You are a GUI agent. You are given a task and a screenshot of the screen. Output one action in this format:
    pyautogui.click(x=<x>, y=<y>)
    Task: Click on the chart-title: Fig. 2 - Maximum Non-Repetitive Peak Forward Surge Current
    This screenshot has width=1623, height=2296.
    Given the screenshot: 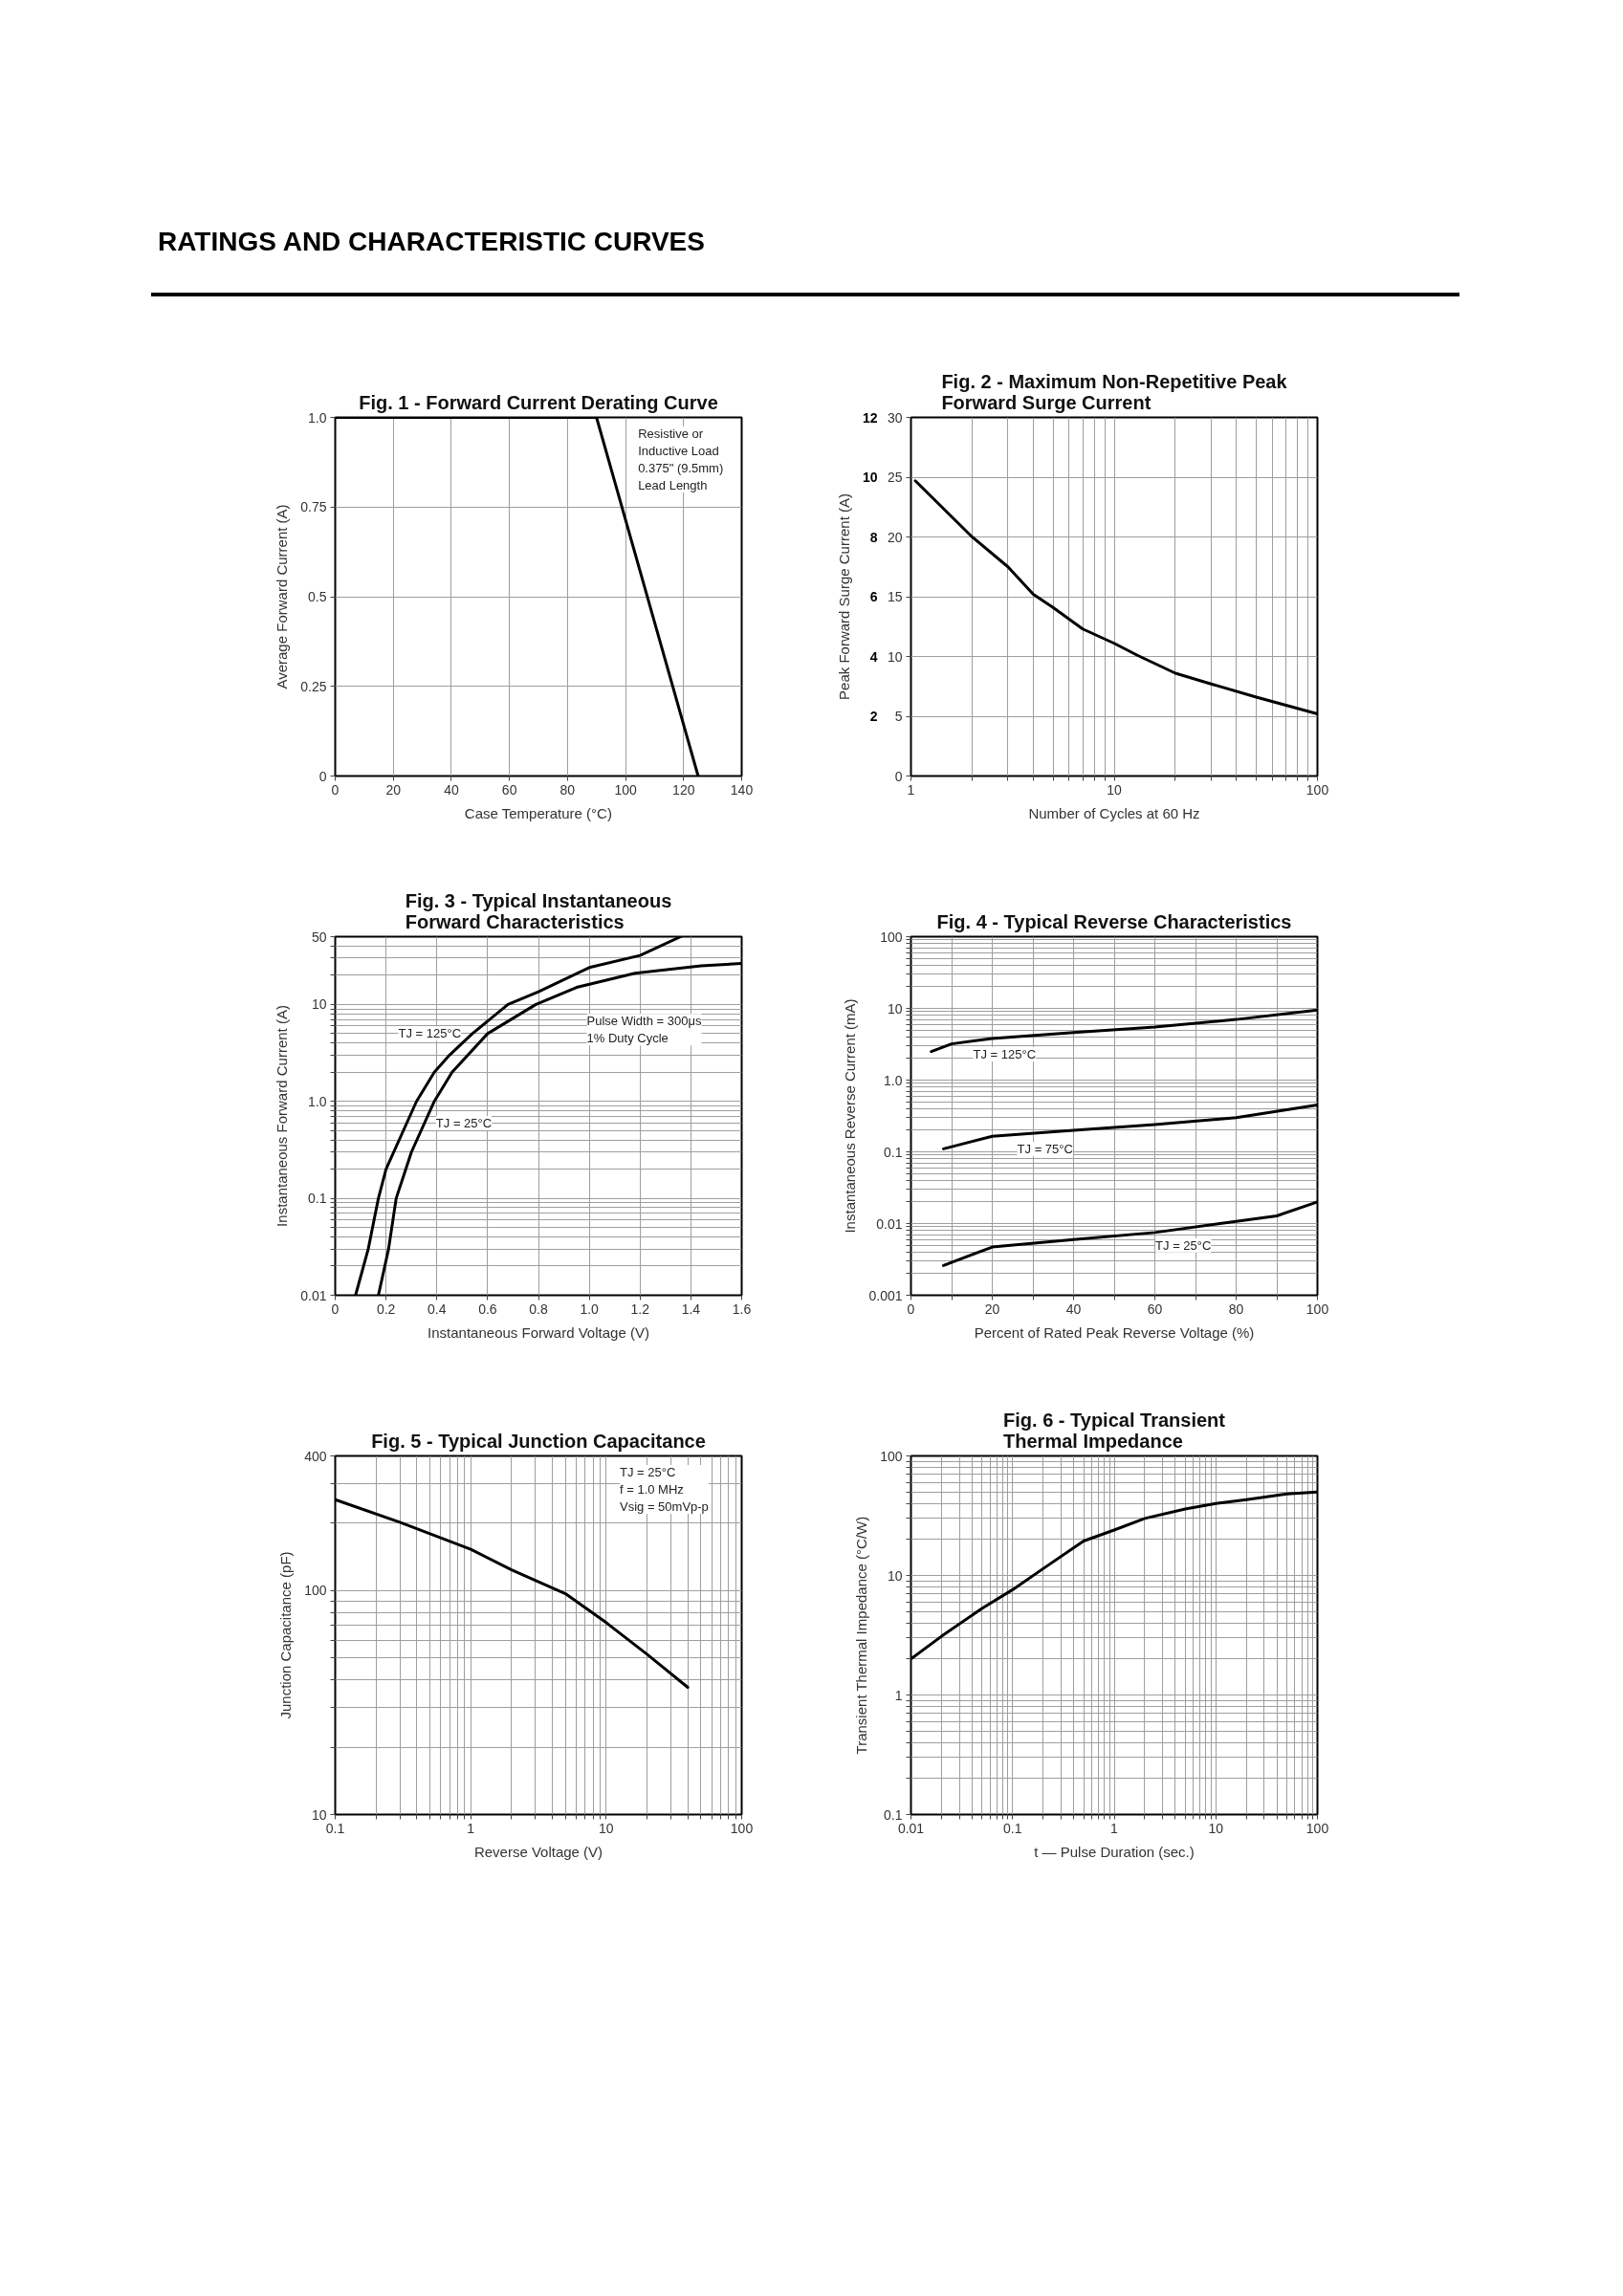 What is the action you would take?
    pyautogui.click(x=1114, y=391)
    